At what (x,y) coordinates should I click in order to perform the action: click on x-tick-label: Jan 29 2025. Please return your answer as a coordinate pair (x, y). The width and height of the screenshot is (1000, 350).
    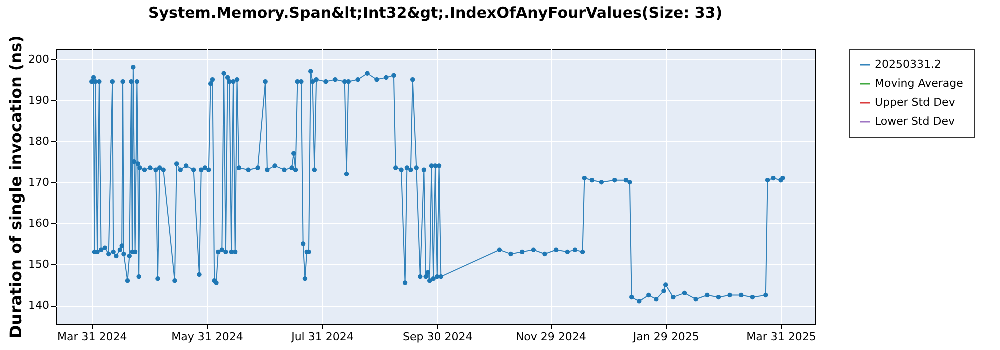
    Looking at the image, I should click on (666, 337).